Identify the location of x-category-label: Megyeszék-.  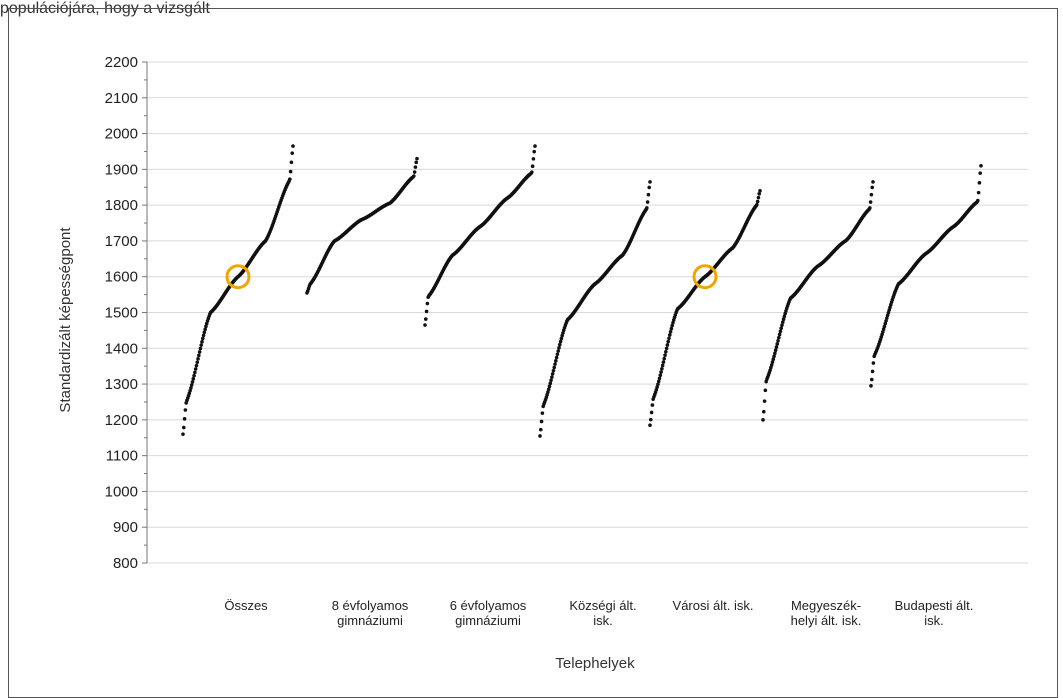
(826, 605).